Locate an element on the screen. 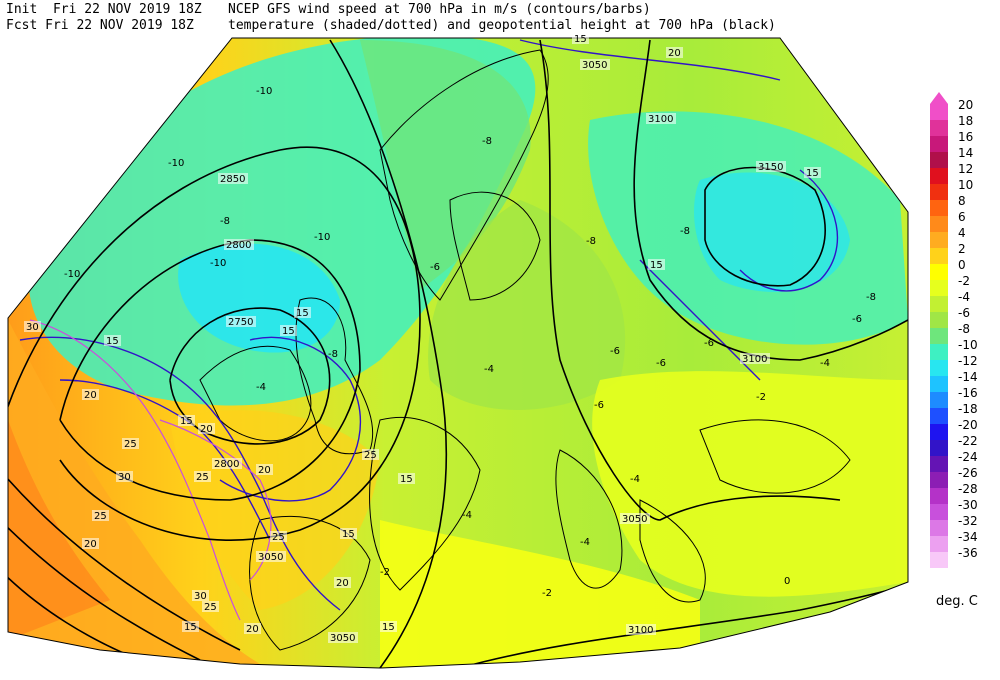 The width and height of the screenshot is (1000, 680). legend-tick-label: 0 is located at coordinates (962, 265).